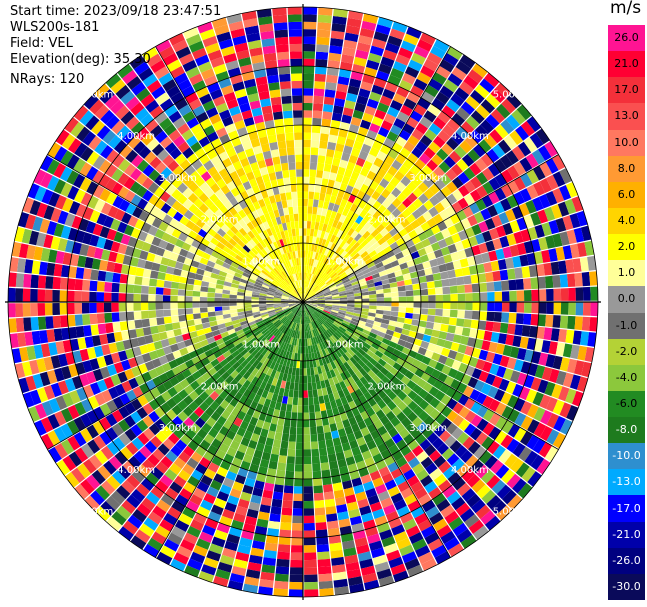 The image size is (647, 607). What do you see at coordinates (626, 142) in the screenshot?
I see `colorbar-tick-label: 10.0` at bounding box center [626, 142].